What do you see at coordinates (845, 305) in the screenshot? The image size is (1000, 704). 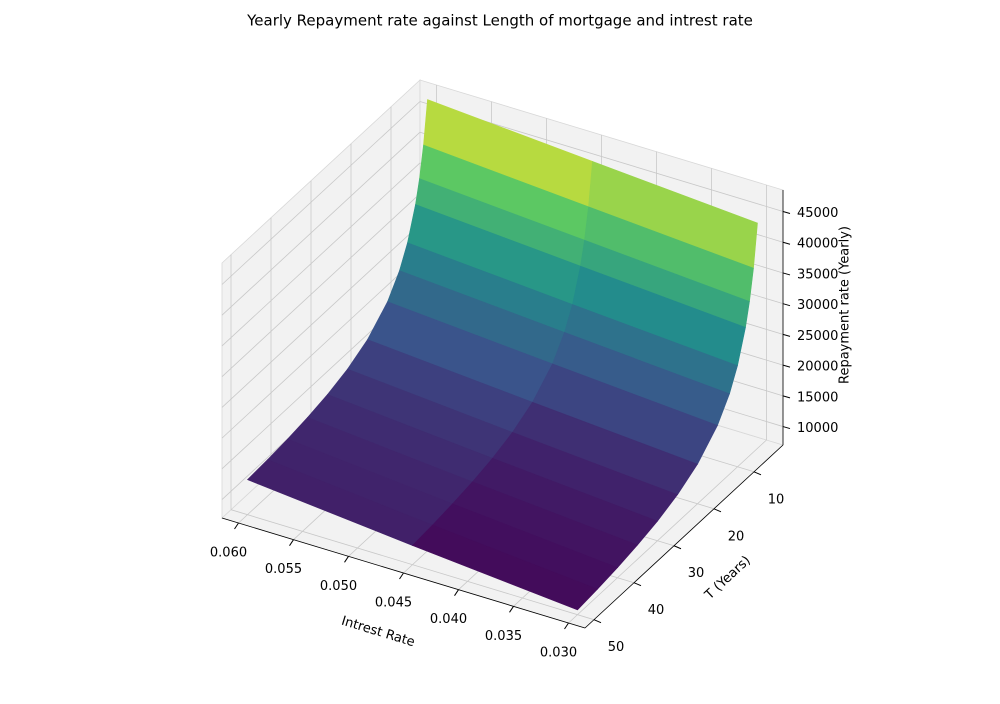 I see `z-axis-label: Repayment rate (Yearly)` at bounding box center [845, 305].